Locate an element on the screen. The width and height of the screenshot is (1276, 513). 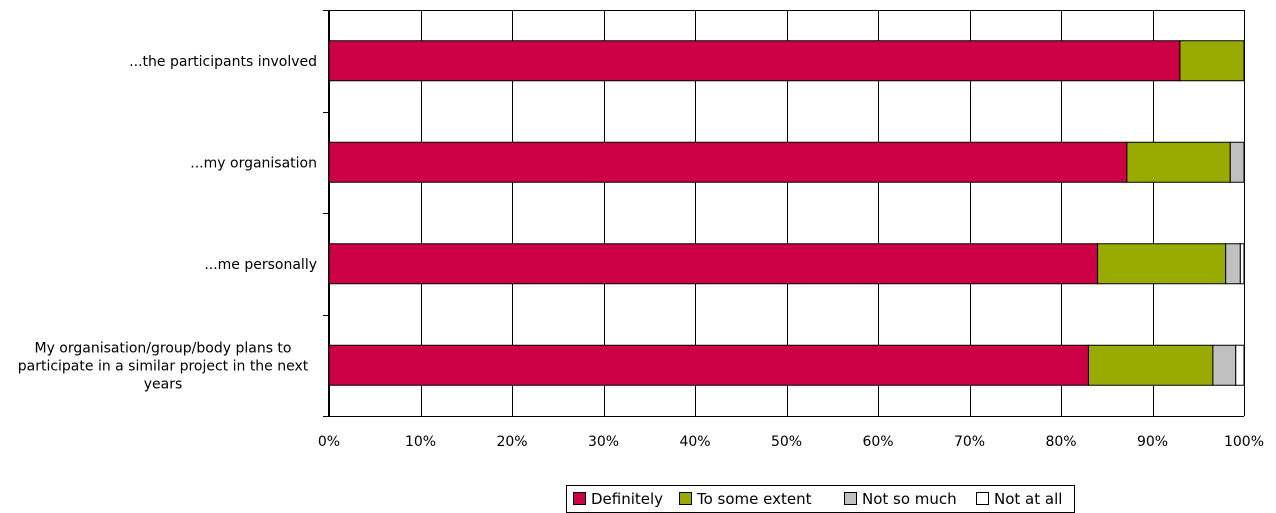
x-tick-labels: 0% 10% 20% 30% 40% 50% 60% 70% 80% 90% 100% is located at coordinates (791, 442).